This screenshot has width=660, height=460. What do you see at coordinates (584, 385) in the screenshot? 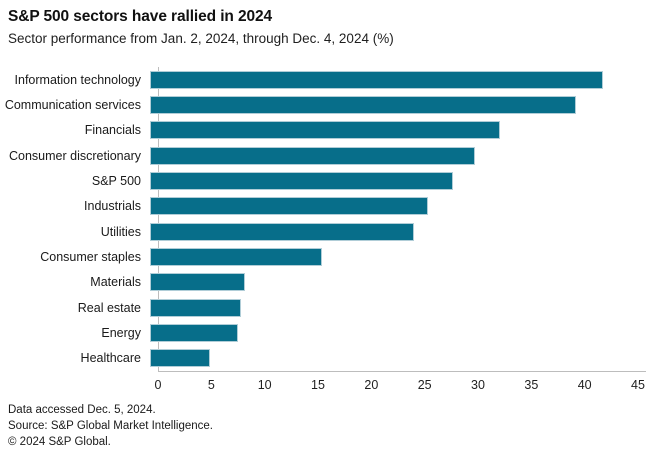
I see `x-tick-label: 40` at bounding box center [584, 385].